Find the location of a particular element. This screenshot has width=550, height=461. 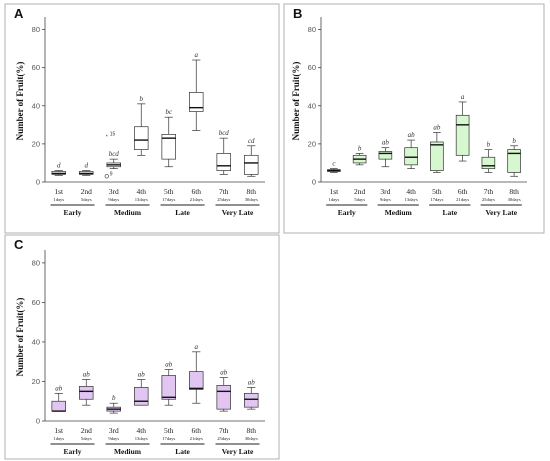

outlier-point is located at coordinates (106, 176).